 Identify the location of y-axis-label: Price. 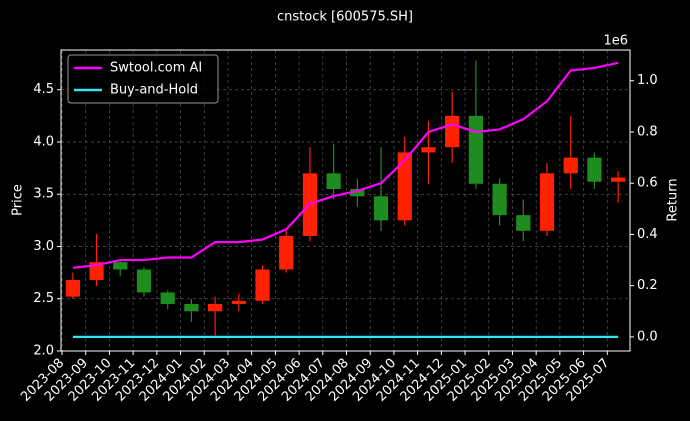
(18, 200).